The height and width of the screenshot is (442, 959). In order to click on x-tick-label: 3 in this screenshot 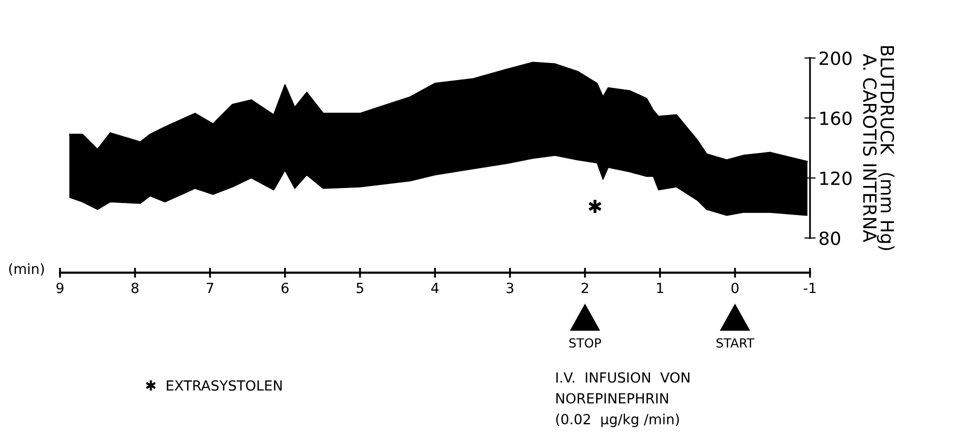, I will do `click(510, 288)`.